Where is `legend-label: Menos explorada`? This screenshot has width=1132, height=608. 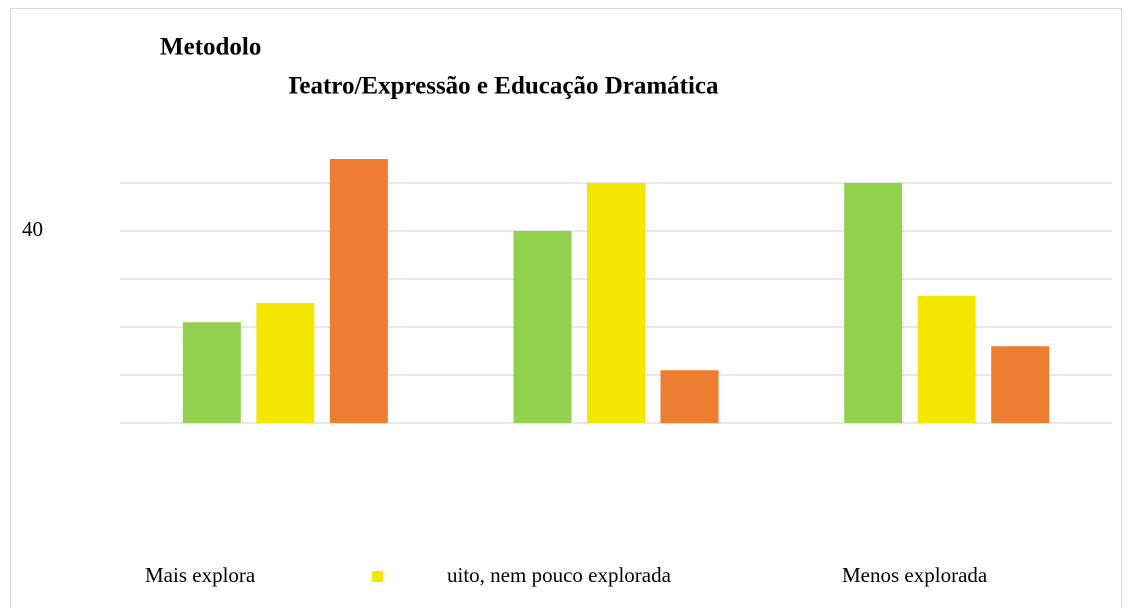 legend-label: Menos explorada is located at coordinates (915, 575).